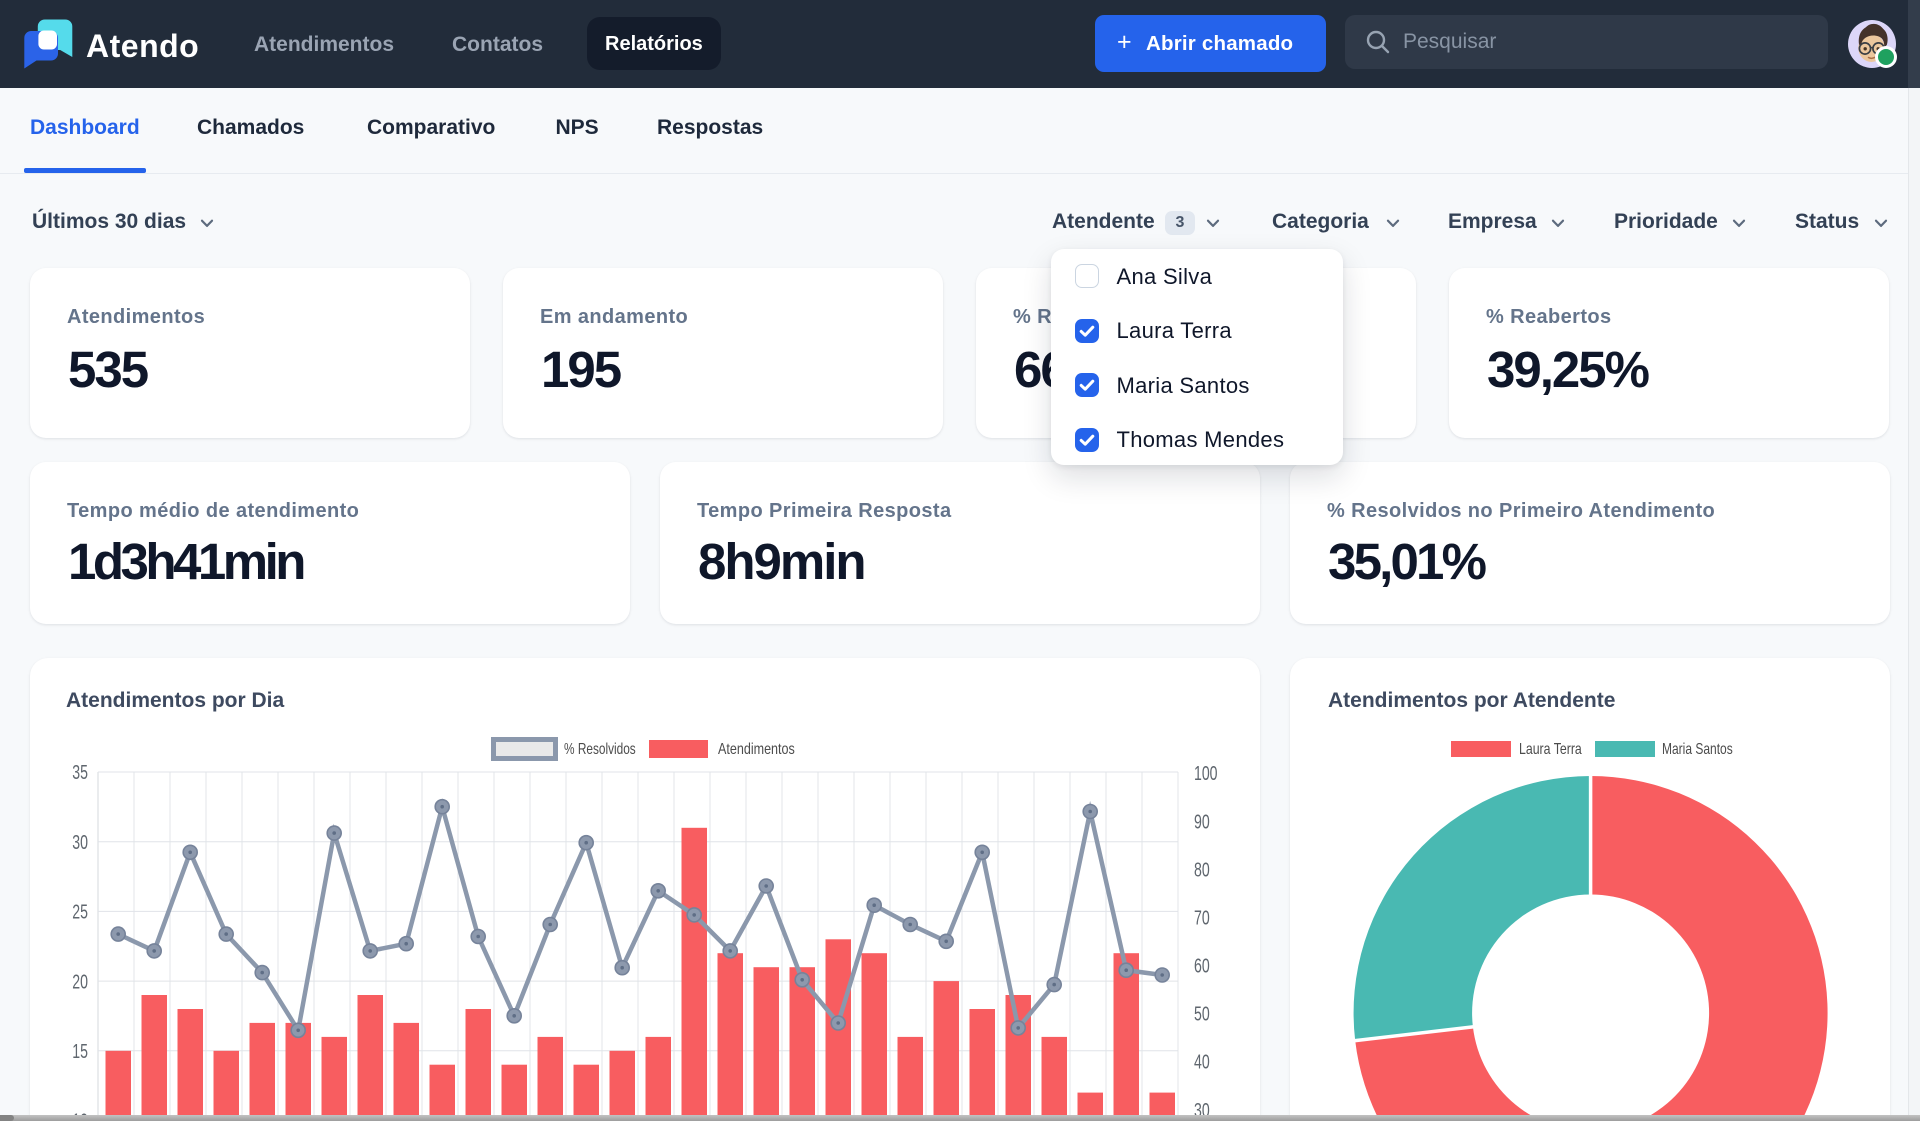 This screenshot has height=1121, width=1920. What do you see at coordinates (1202, 919) in the screenshot?
I see `svg-text: 70` at bounding box center [1202, 919].